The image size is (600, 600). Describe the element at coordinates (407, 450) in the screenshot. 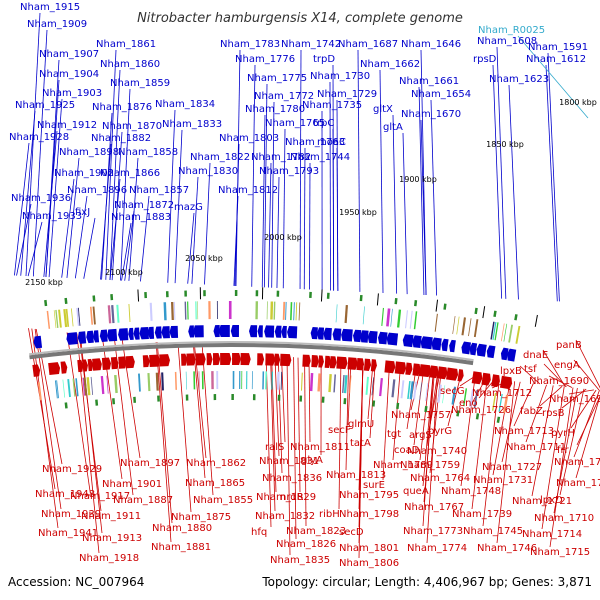

I see `reverse-label-37: coaD` at that location.